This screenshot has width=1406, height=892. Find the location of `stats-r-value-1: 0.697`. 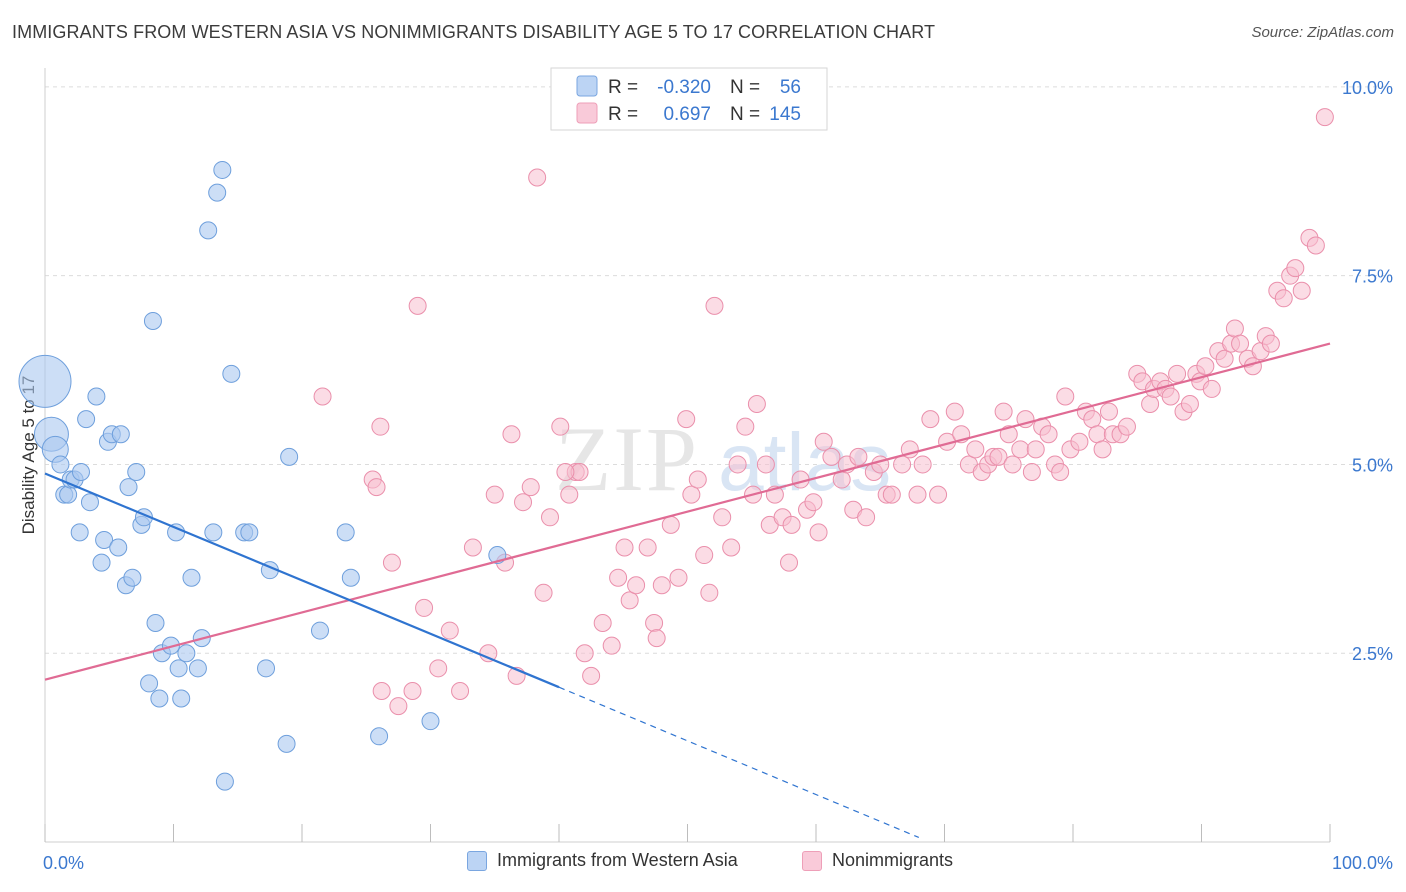

stats-r-value-1: 0.697 is located at coordinates (687, 114).